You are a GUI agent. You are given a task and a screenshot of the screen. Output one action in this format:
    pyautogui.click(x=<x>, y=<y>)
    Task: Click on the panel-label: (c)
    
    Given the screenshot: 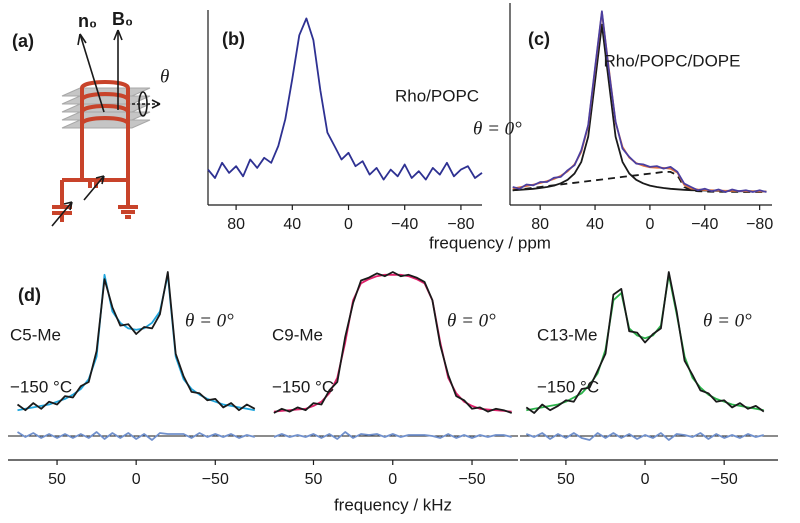 What is the action you would take?
    pyautogui.click(x=539, y=39)
    